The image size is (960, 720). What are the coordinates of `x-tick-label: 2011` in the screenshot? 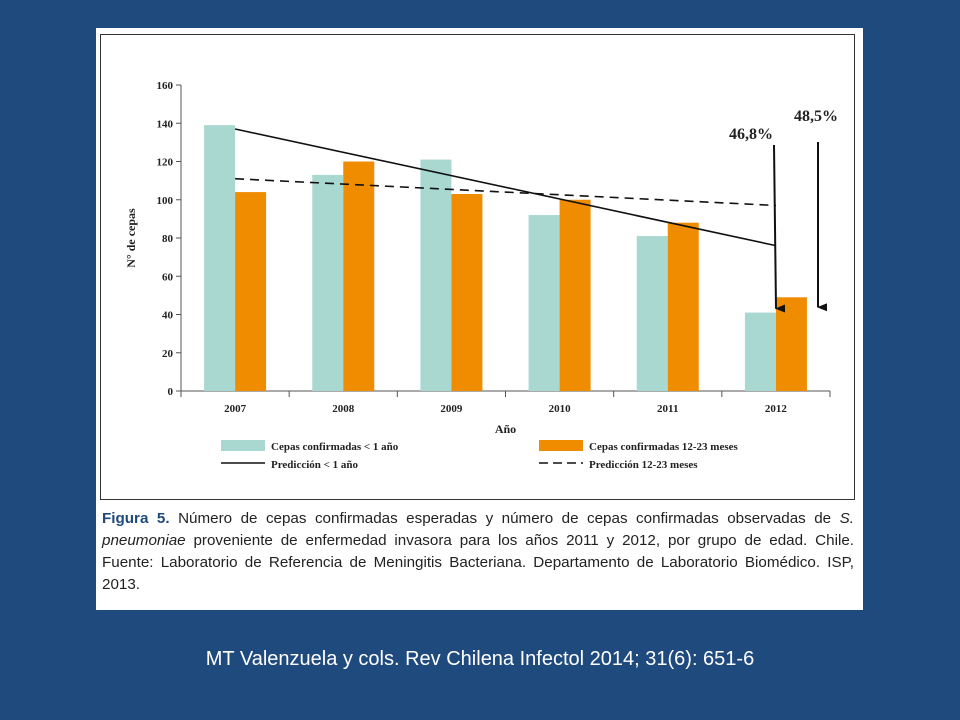 It's located at (667, 409).